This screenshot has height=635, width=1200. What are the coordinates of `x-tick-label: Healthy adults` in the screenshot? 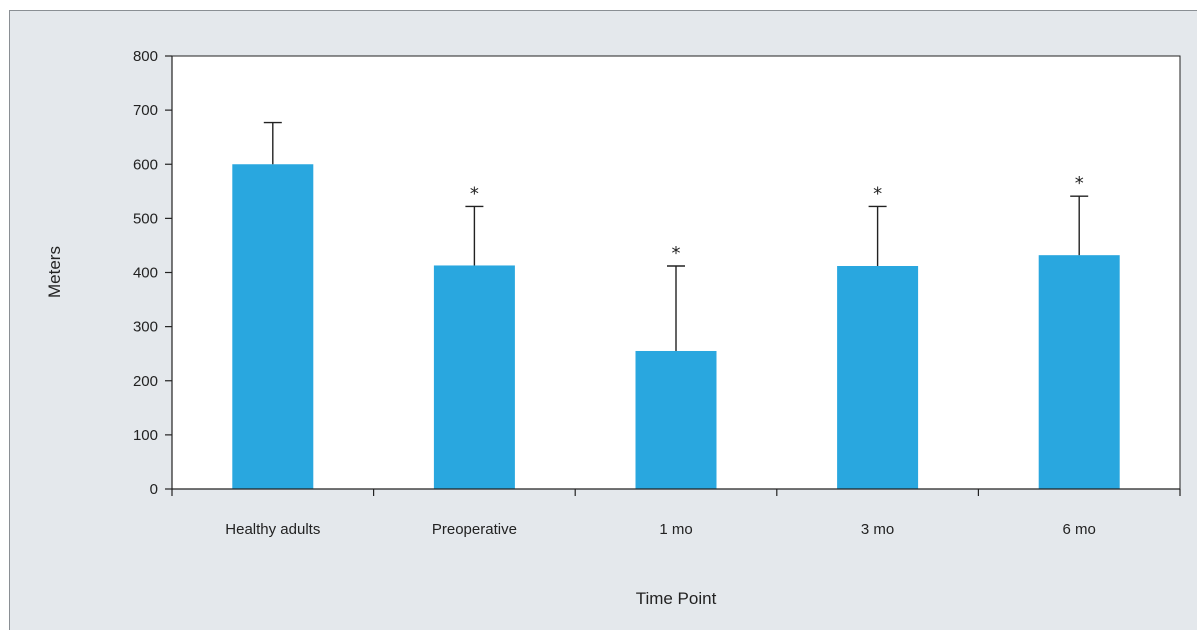 It's located at (272, 529).